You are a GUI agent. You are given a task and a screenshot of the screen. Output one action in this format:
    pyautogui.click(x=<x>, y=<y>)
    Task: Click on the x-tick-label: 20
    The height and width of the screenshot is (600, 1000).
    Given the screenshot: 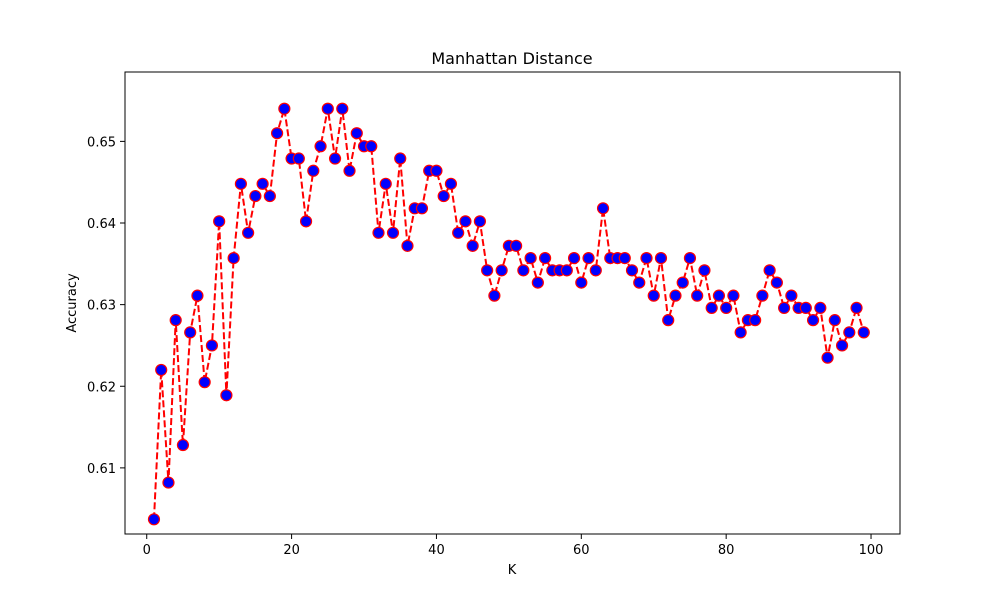 What is the action you would take?
    pyautogui.click(x=291, y=550)
    